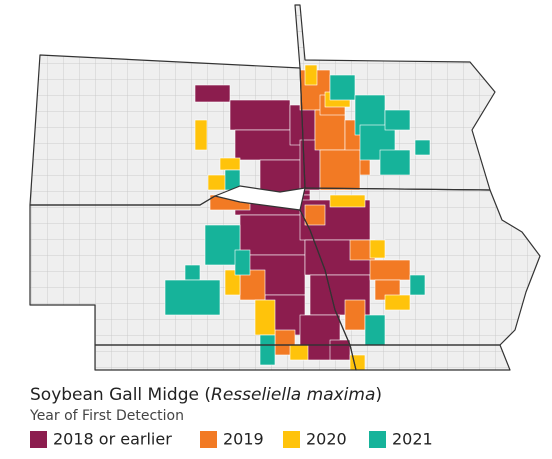 The image size is (552, 459). I want to click on legend: 2018 or earlier 2019 2020 2021, so click(231, 439).